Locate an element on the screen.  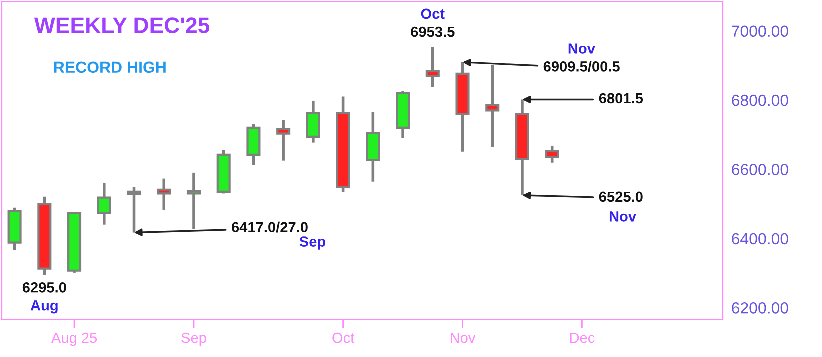
y-tick-label: 6200.00 is located at coordinates (760, 308).